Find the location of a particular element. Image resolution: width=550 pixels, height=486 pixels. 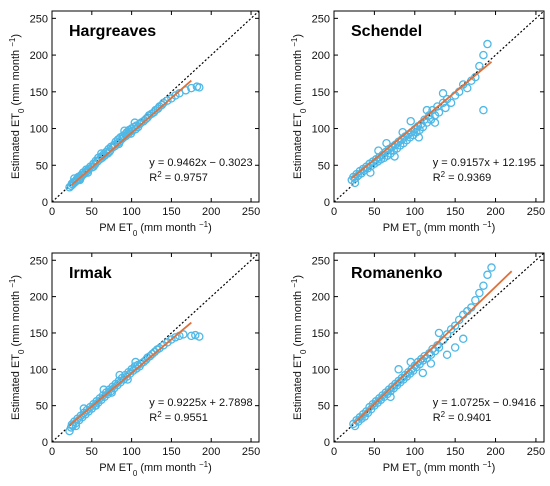

r-squared: R2 = 0.9369 is located at coordinates (462, 177).